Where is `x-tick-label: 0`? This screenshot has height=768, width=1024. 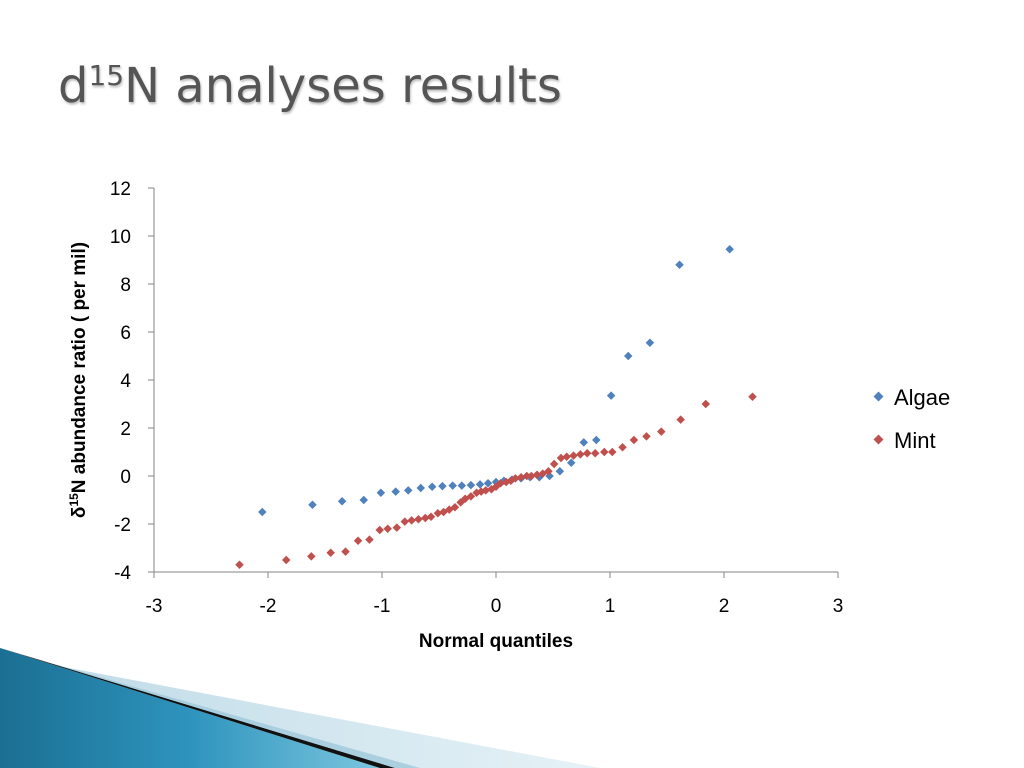 x-tick-label: 0 is located at coordinates (496, 606).